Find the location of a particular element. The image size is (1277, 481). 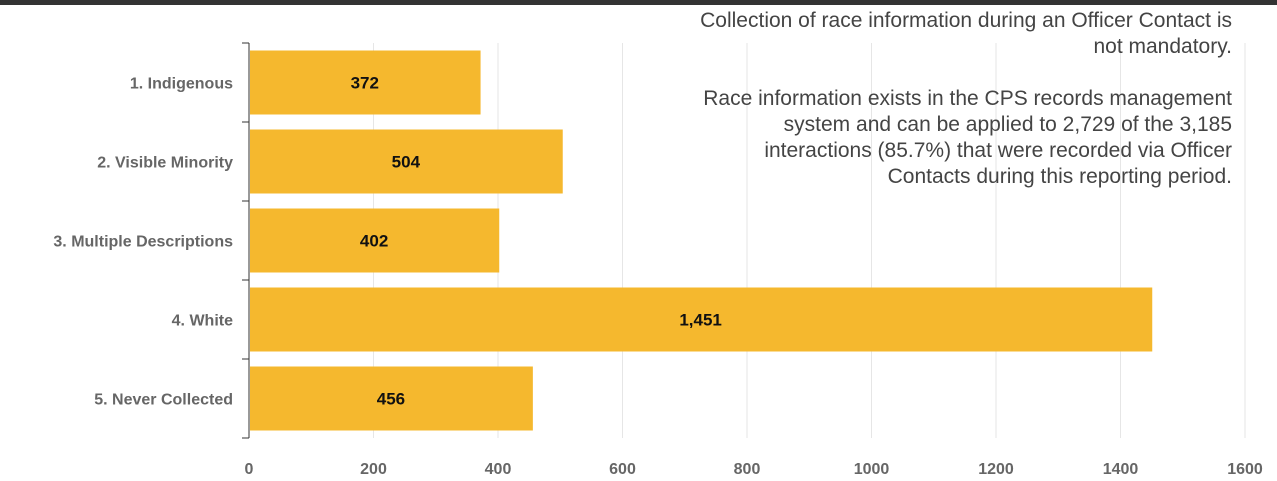

y-axis is located at coordinates (246, 240).